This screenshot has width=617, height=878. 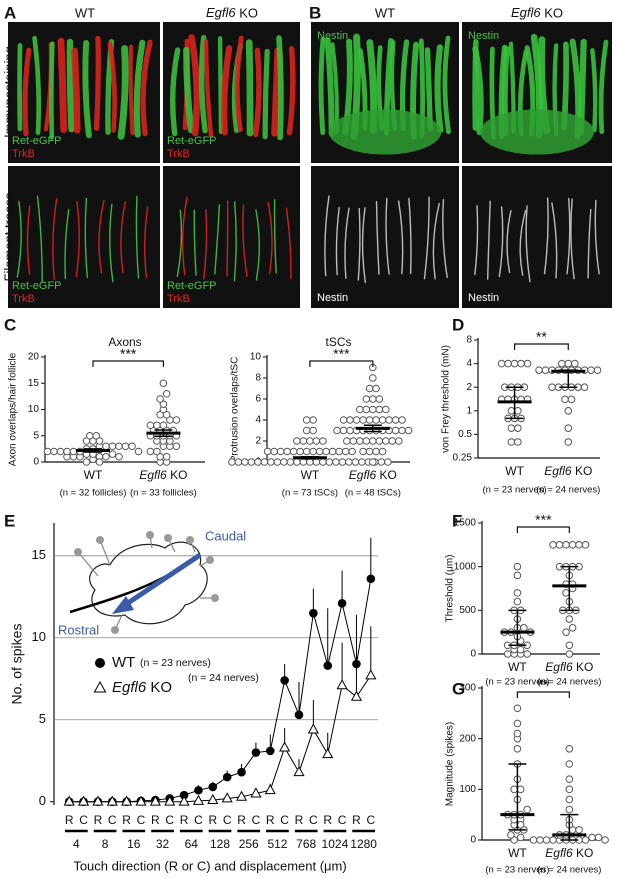 I want to click on significance: **, so click(x=543, y=685).